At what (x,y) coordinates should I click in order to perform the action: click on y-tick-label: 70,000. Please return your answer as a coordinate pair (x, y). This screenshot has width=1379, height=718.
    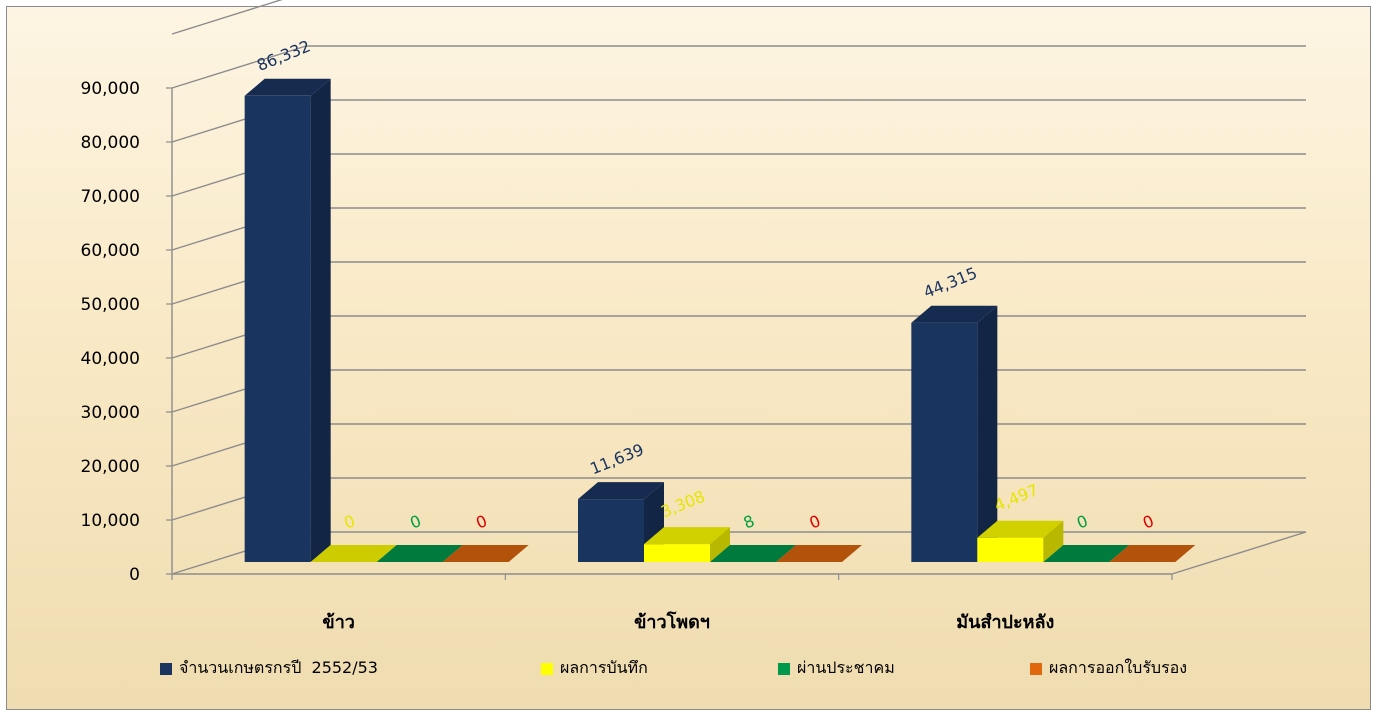
    Looking at the image, I should click on (110, 197).